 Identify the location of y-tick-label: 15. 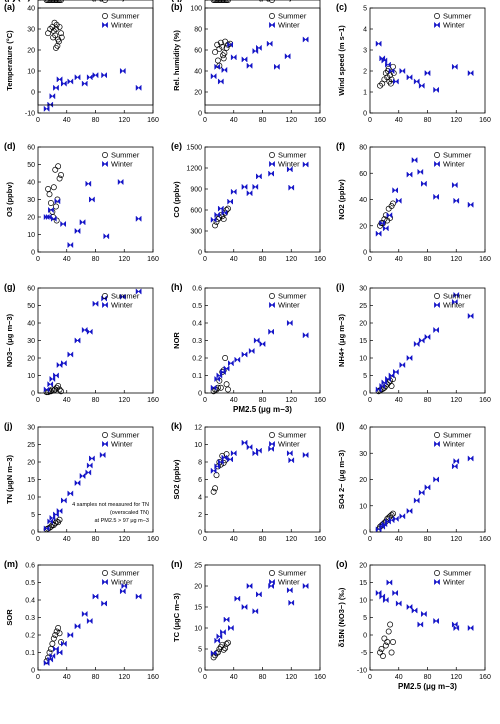
(198, 1).